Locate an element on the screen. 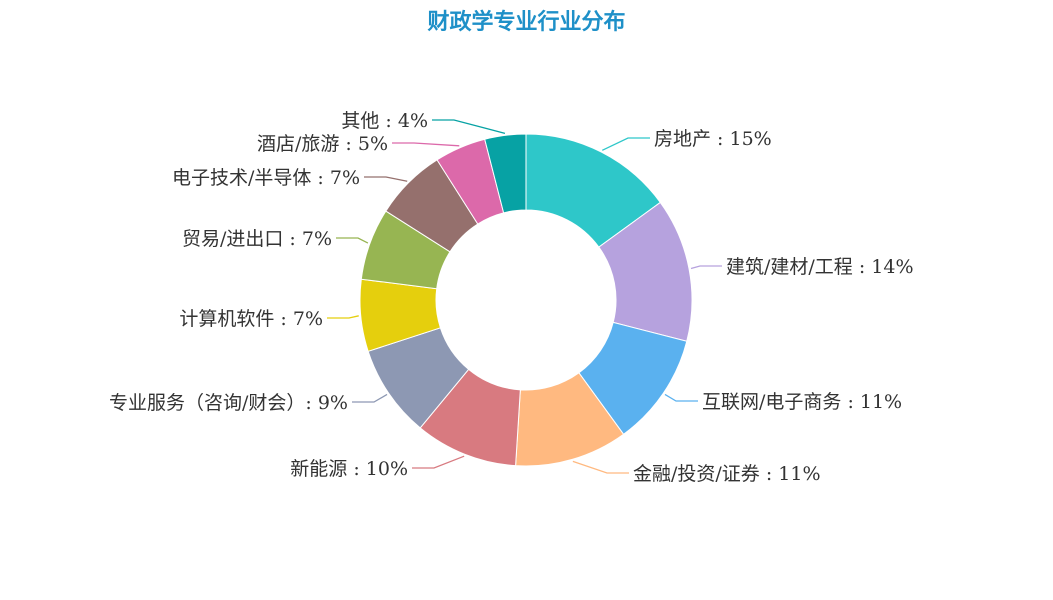 Image resolution: width=1053 pixels, height=600 pixels. slice-label: 互联网/电子商务 : 11% is located at coordinates (802, 402).